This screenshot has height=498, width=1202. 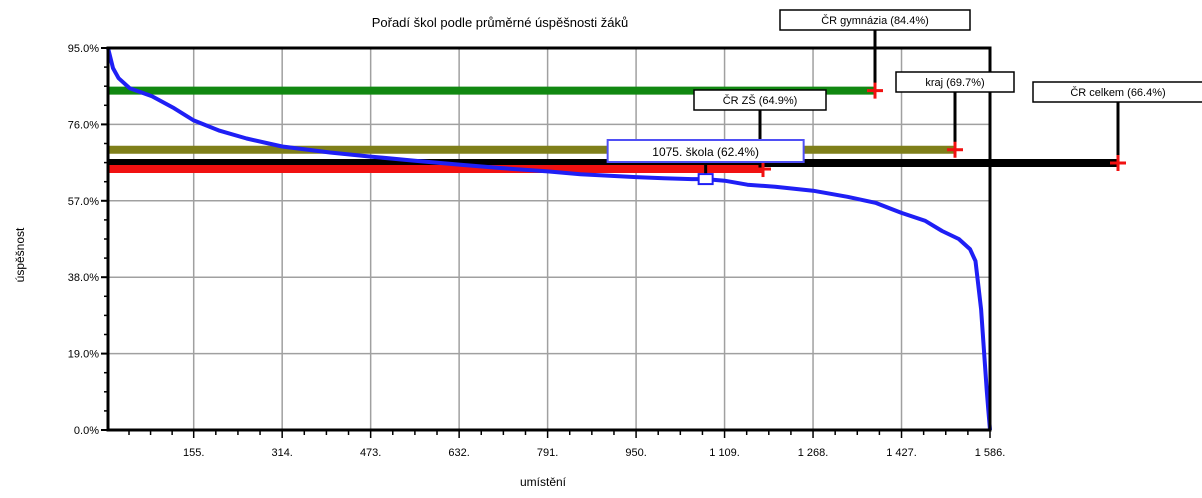 What do you see at coordinates (990, 453) in the screenshot?
I see `x-tick-label: 1 586.` at bounding box center [990, 453].